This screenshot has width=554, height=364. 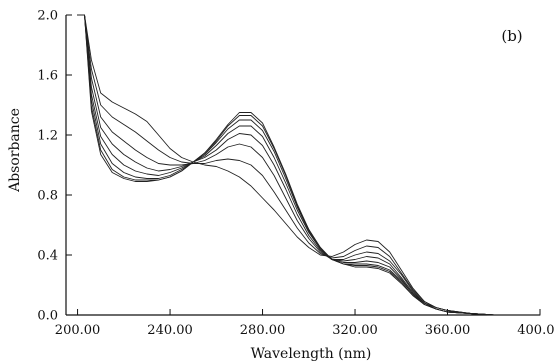 What do you see at coordinates (535, 330) in the screenshot?
I see `x-tick-label: 400.00` at bounding box center [535, 330].